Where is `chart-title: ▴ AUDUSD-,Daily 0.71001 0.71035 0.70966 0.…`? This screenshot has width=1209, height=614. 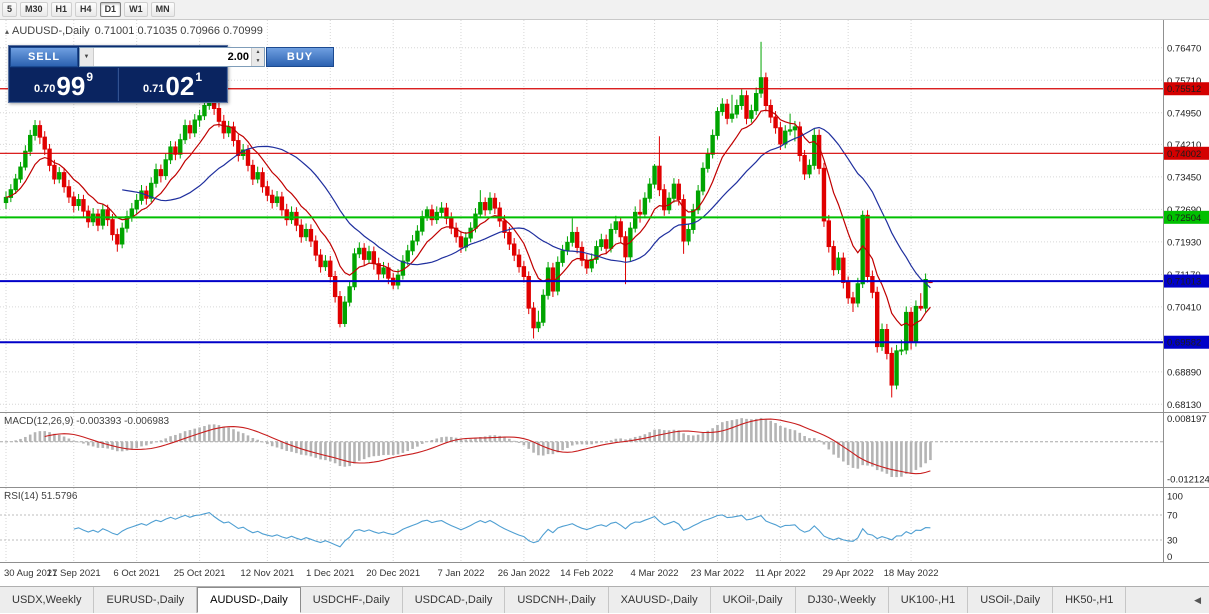 chart-title: ▴ AUDUSD-,Daily 0.71001 0.71035 0.70966 0.… is located at coordinates (134, 31).